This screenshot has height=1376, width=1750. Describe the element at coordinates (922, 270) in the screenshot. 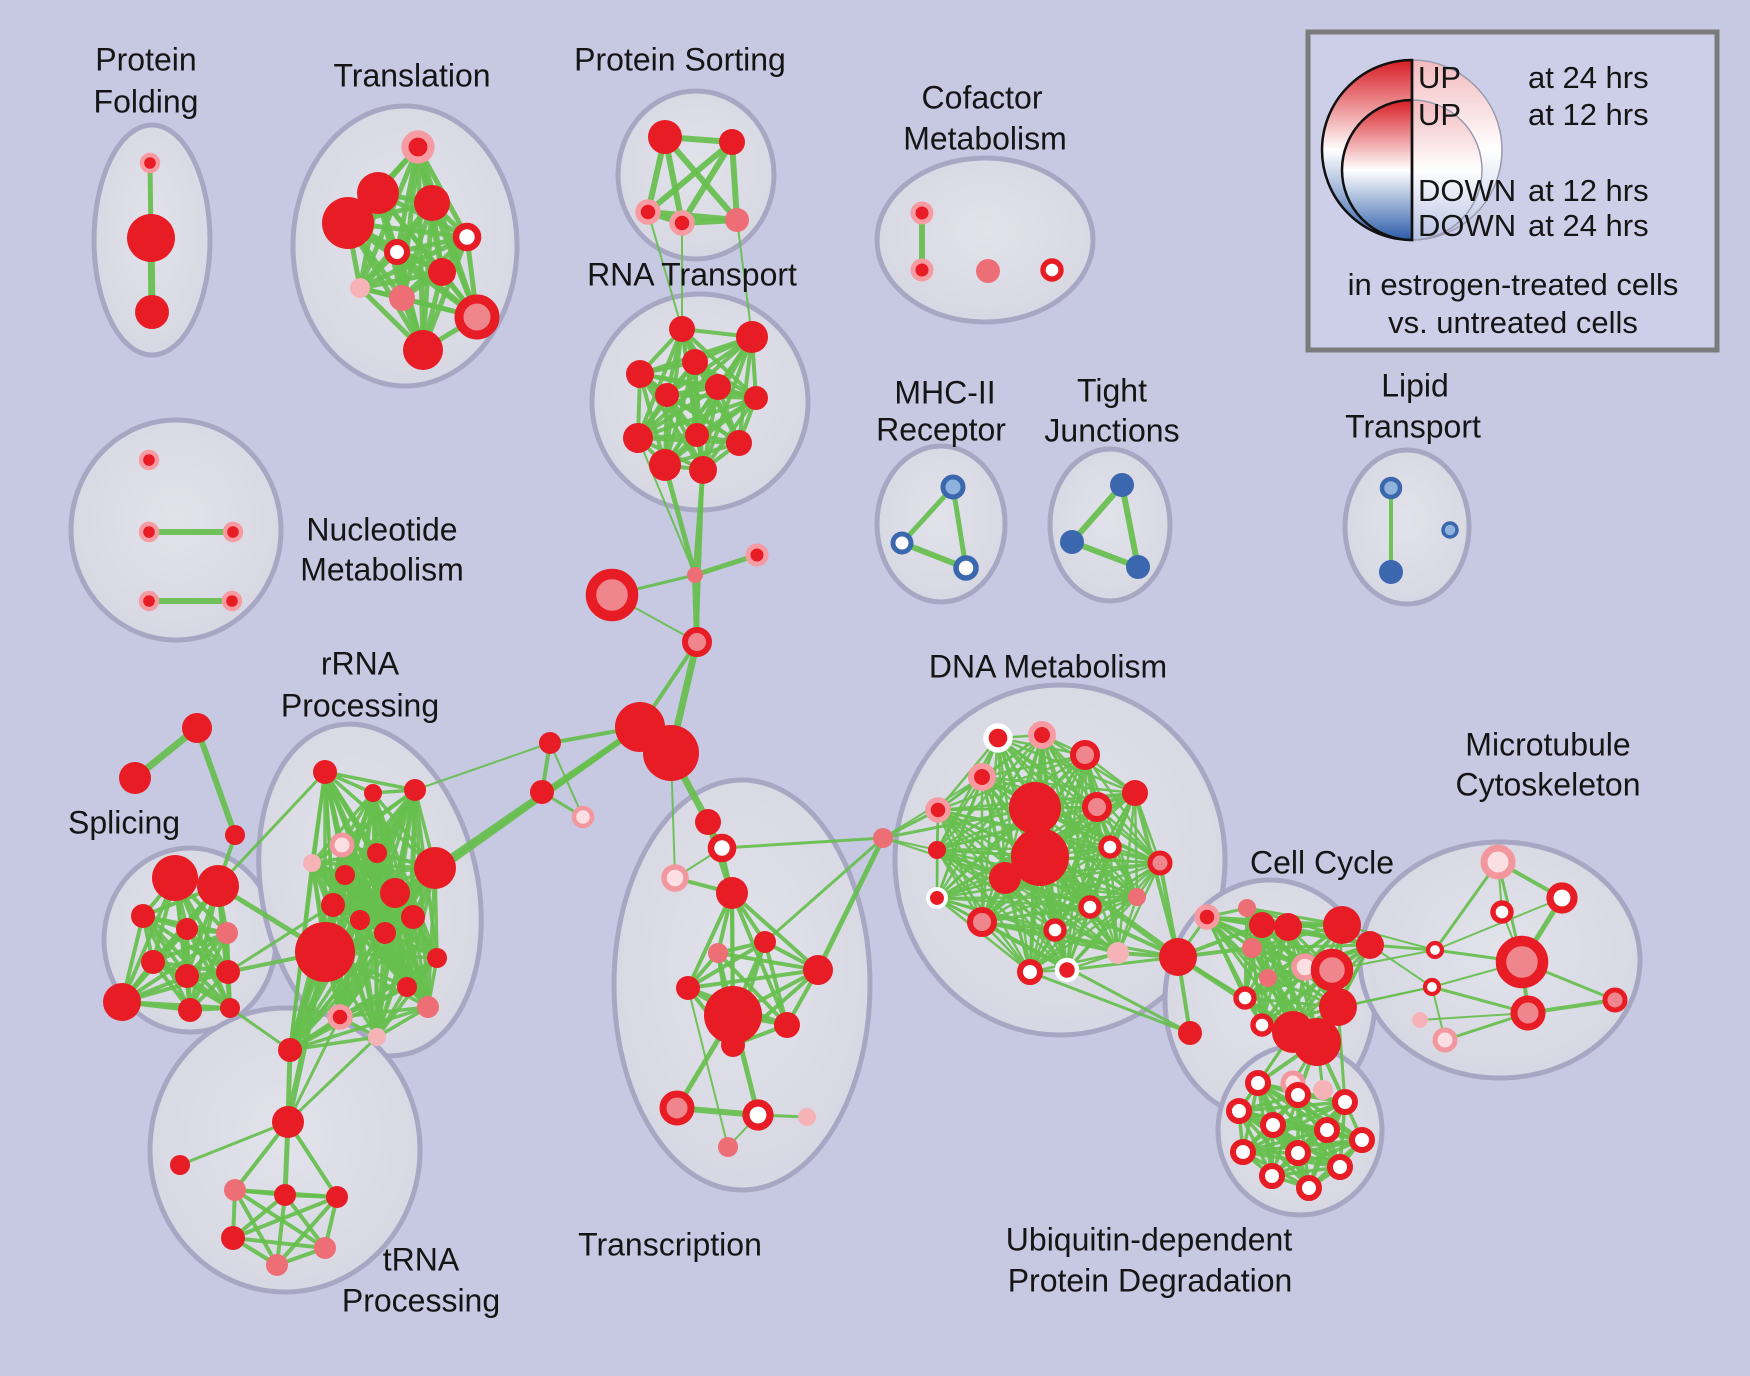

I see `network-node-cm2` at that location.